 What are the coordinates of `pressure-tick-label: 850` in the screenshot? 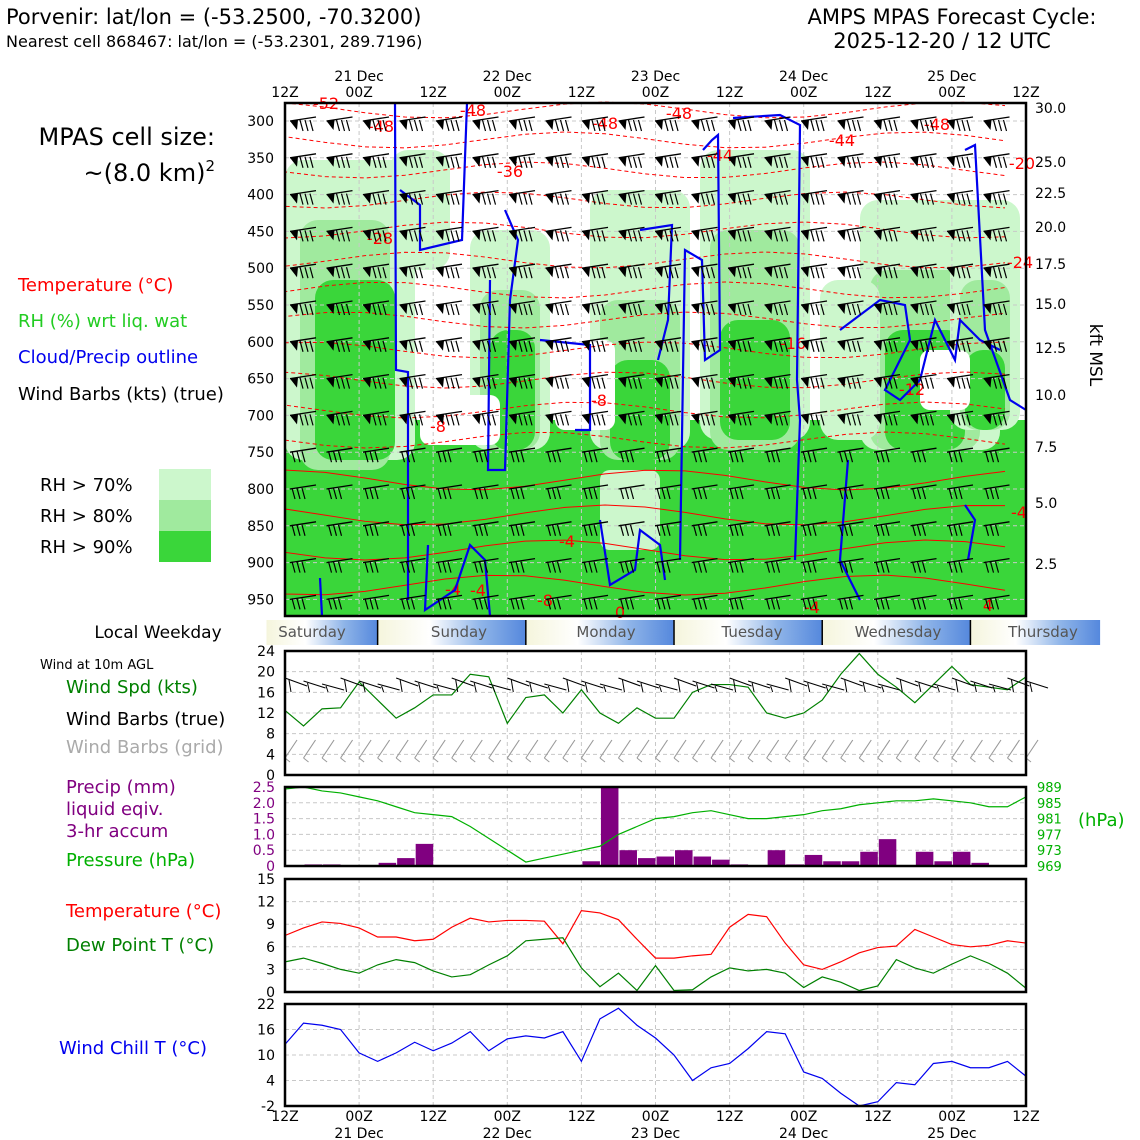 It's located at (260, 527).